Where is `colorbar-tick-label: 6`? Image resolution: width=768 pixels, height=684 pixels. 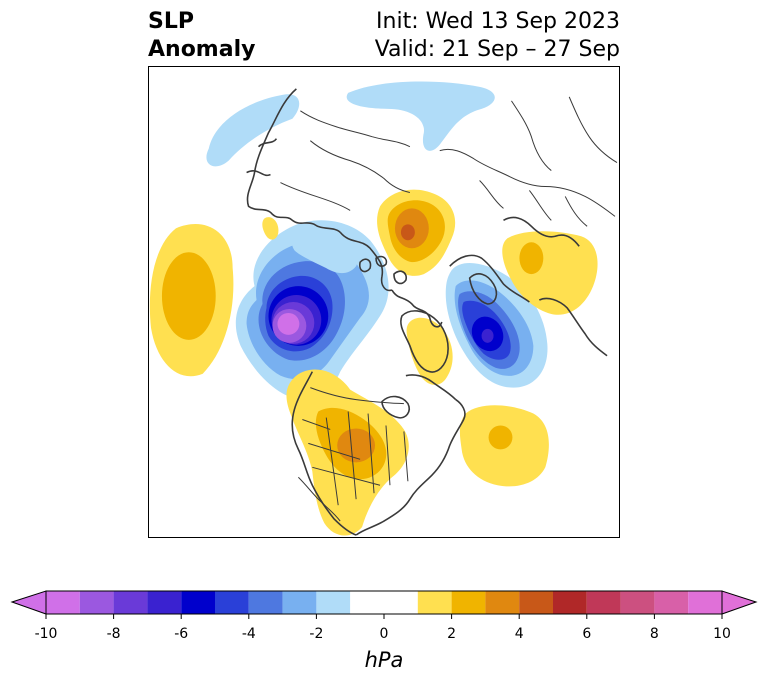 colorbar-tick-label: 6 is located at coordinates (587, 634).